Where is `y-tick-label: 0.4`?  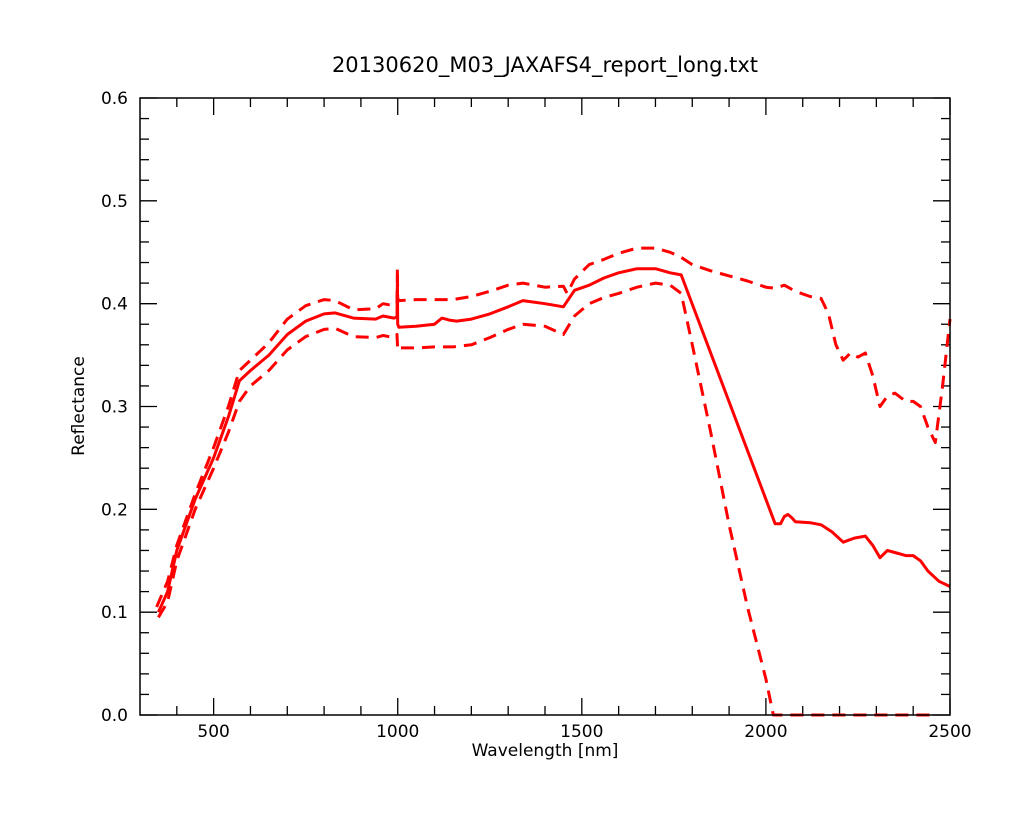 y-tick-label: 0.4 is located at coordinates (114, 305).